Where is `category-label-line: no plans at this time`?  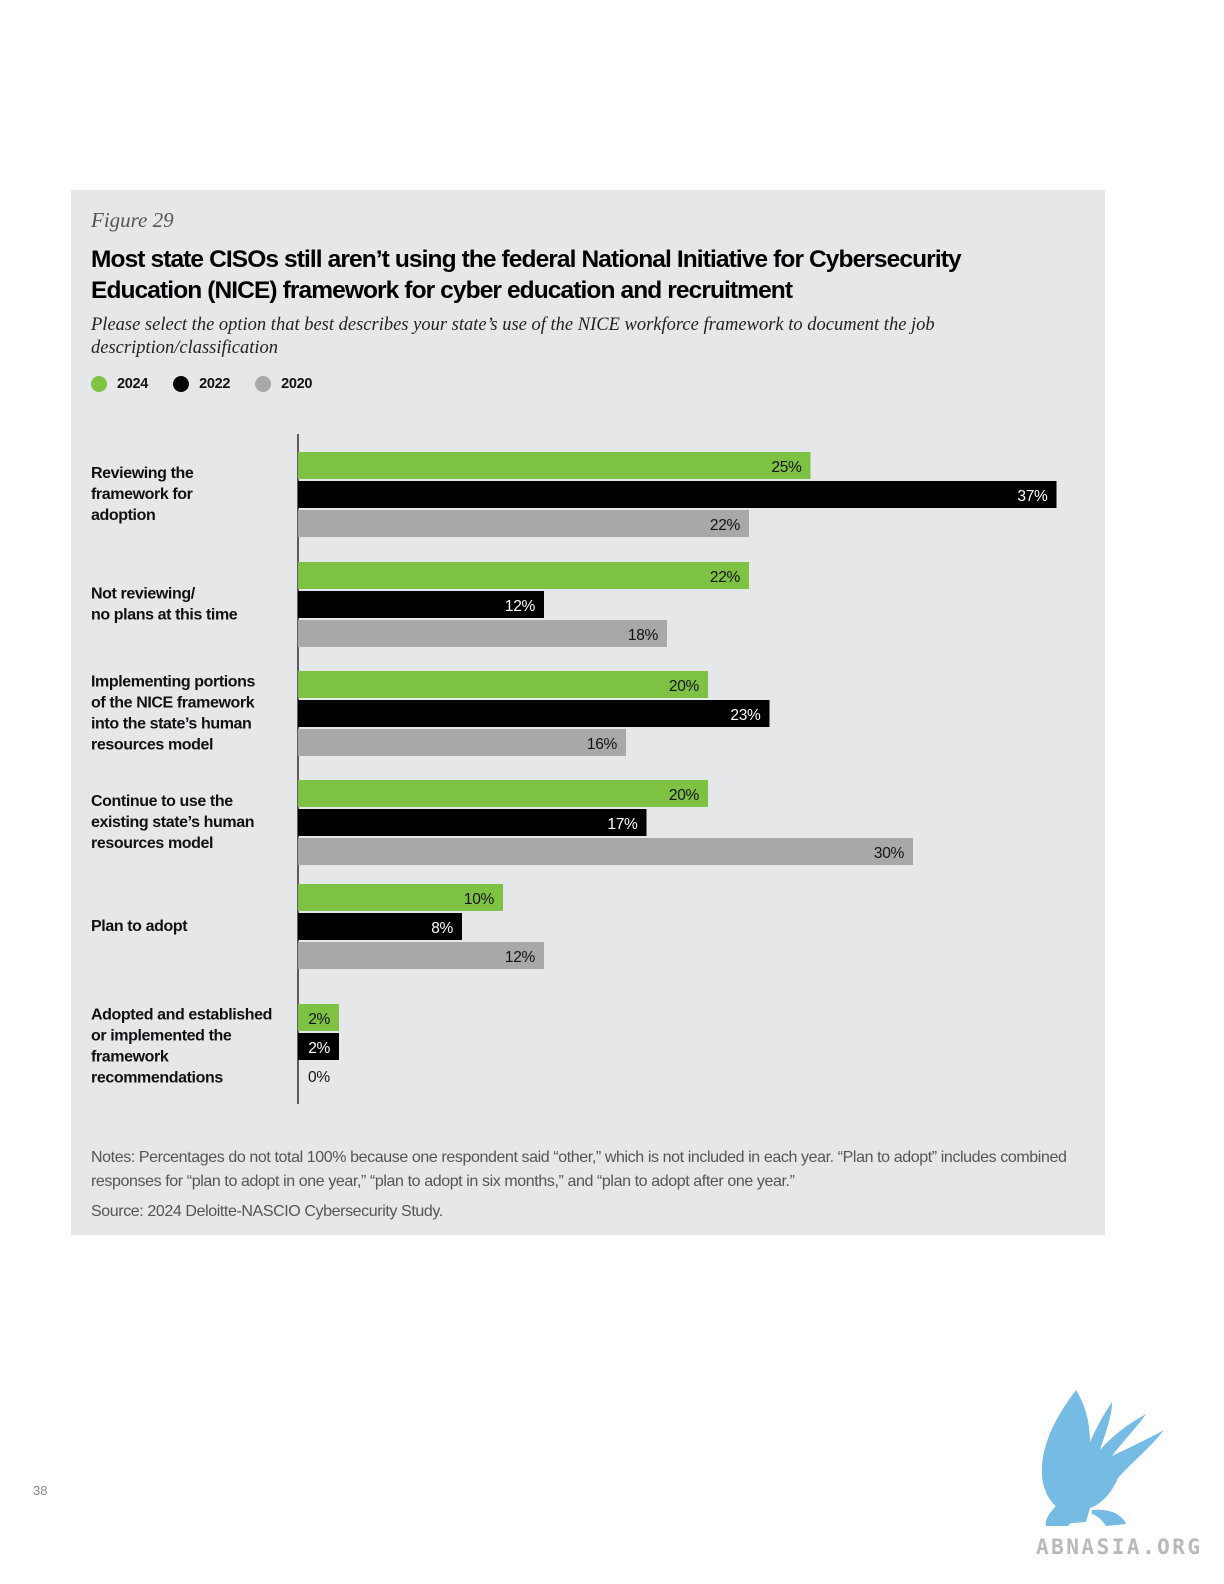 category-label-line: no plans at this time is located at coordinates (164, 615).